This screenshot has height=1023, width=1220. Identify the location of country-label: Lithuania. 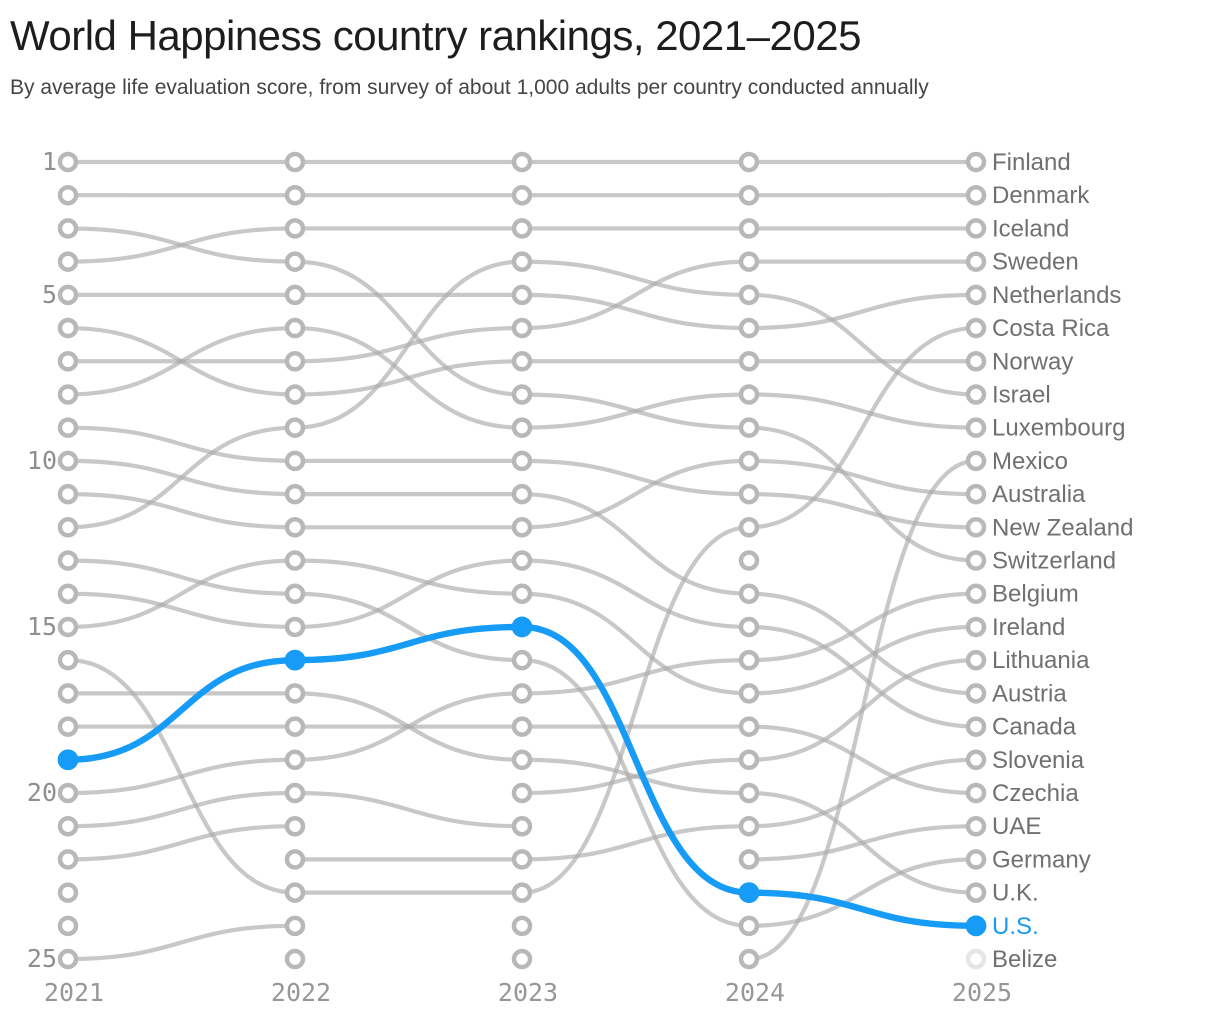
(1041, 660).